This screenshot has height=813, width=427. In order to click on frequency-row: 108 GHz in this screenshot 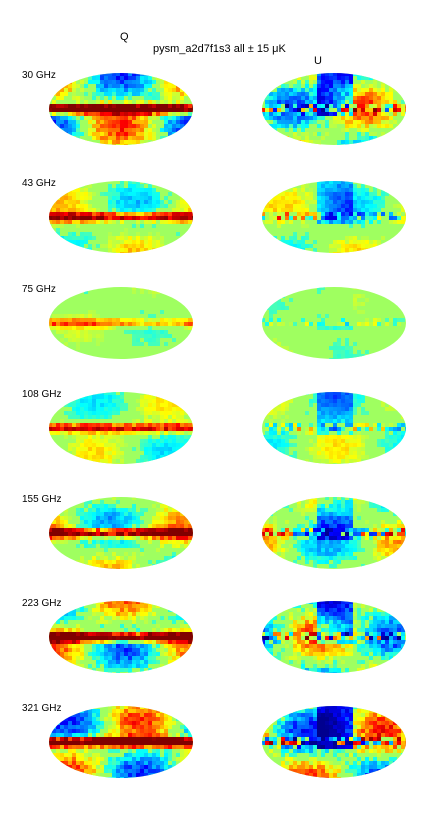, I will do `click(213, 444)`.